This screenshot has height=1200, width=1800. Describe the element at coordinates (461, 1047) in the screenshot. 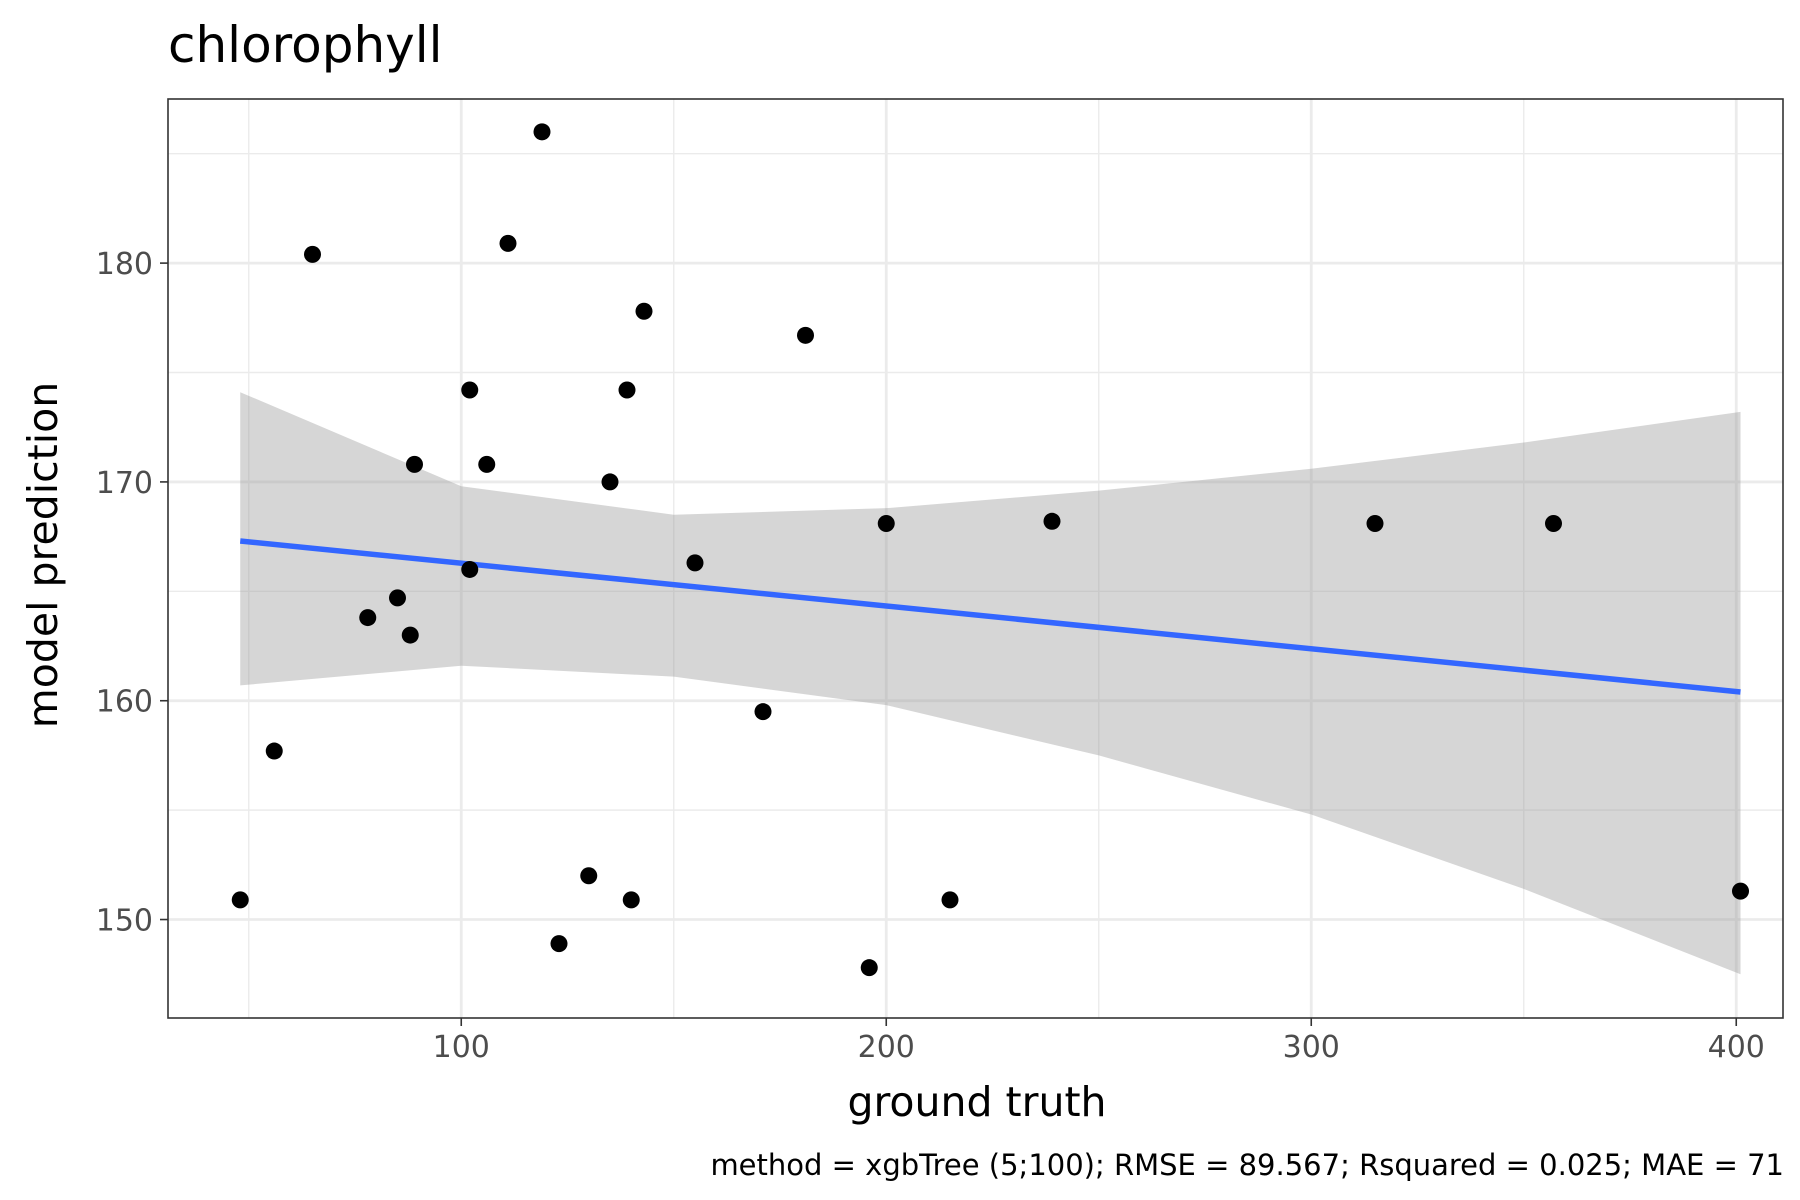

I see `x-tick-label: 100` at that location.